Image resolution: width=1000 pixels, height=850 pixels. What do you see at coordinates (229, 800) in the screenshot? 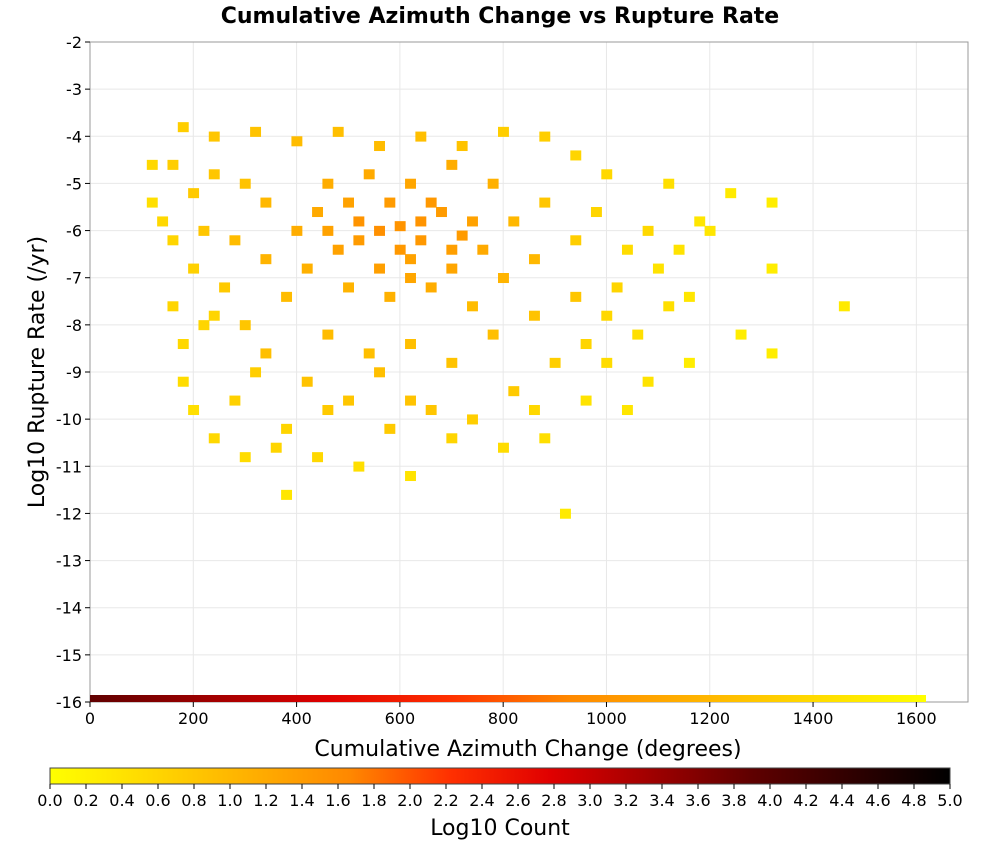
I see `colorbar-tick-label: 1.0` at bounding box center [229, 800].